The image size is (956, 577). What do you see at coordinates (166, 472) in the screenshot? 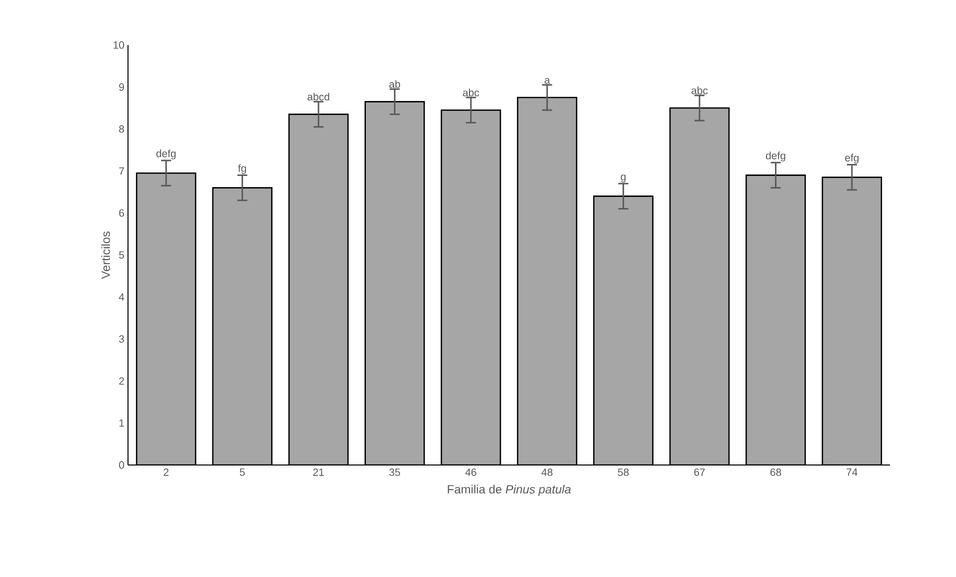
I see `x-tick-label: 2` at bounding box center [166, 472].